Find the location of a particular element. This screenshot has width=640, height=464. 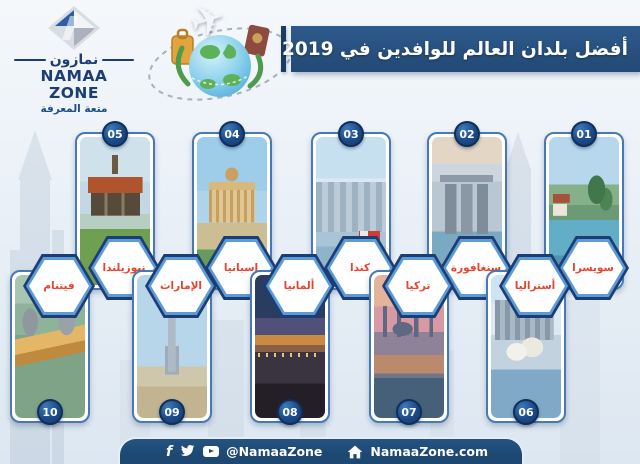

website-link: NamaaZone.com is located at coordinates (417, 451).